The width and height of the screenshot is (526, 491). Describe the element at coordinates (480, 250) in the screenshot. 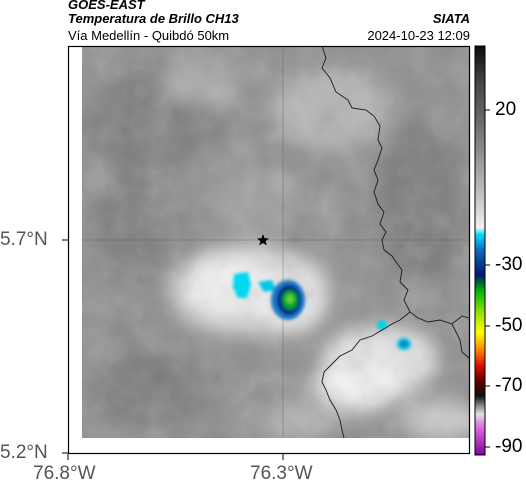

I see `colorbar` at that location.